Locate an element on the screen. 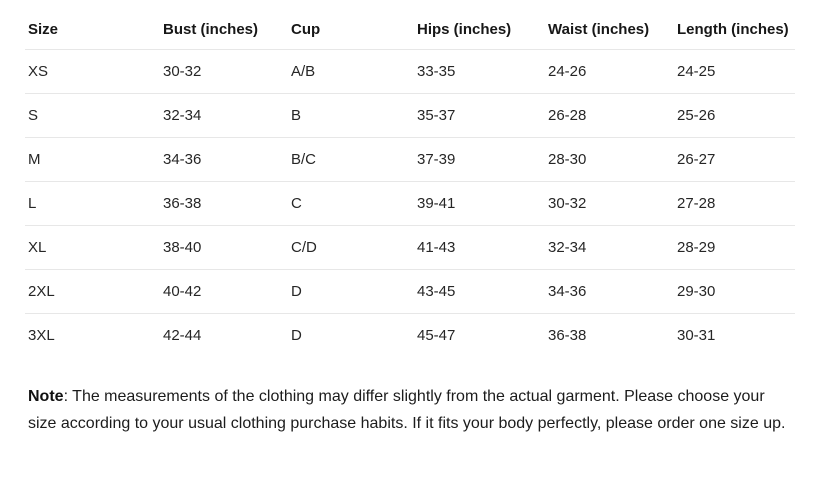 Image resolution: width=822 pixels, height=501 pixels. table-cell: 27-28 is located at coordinates (734, 203).